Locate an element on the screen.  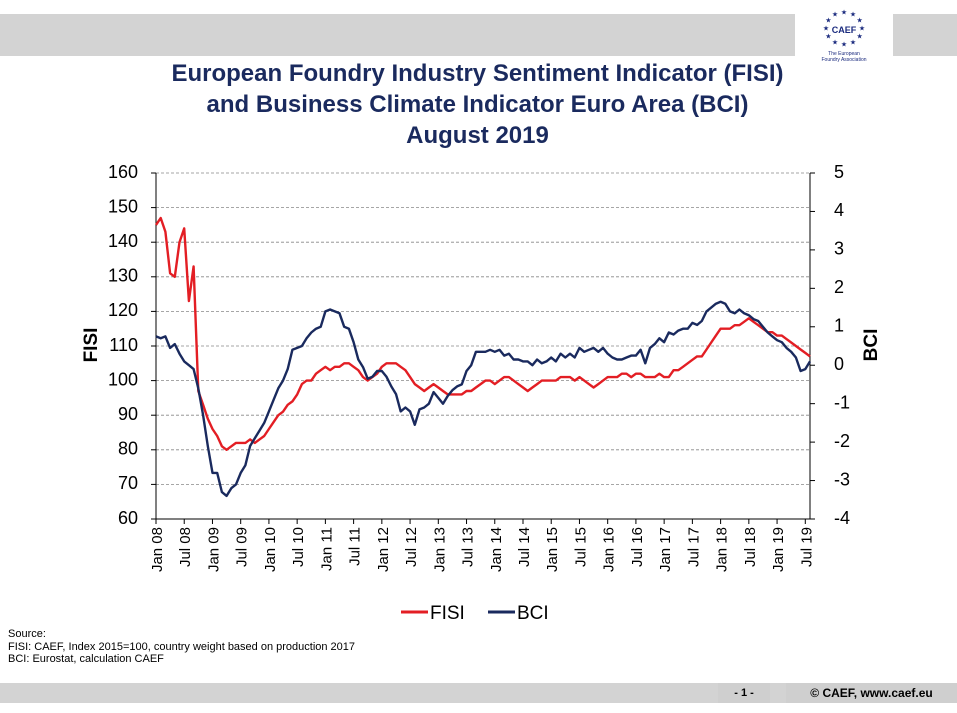
x-tick-label: Jan 19 is located at coordinates (778, 549).